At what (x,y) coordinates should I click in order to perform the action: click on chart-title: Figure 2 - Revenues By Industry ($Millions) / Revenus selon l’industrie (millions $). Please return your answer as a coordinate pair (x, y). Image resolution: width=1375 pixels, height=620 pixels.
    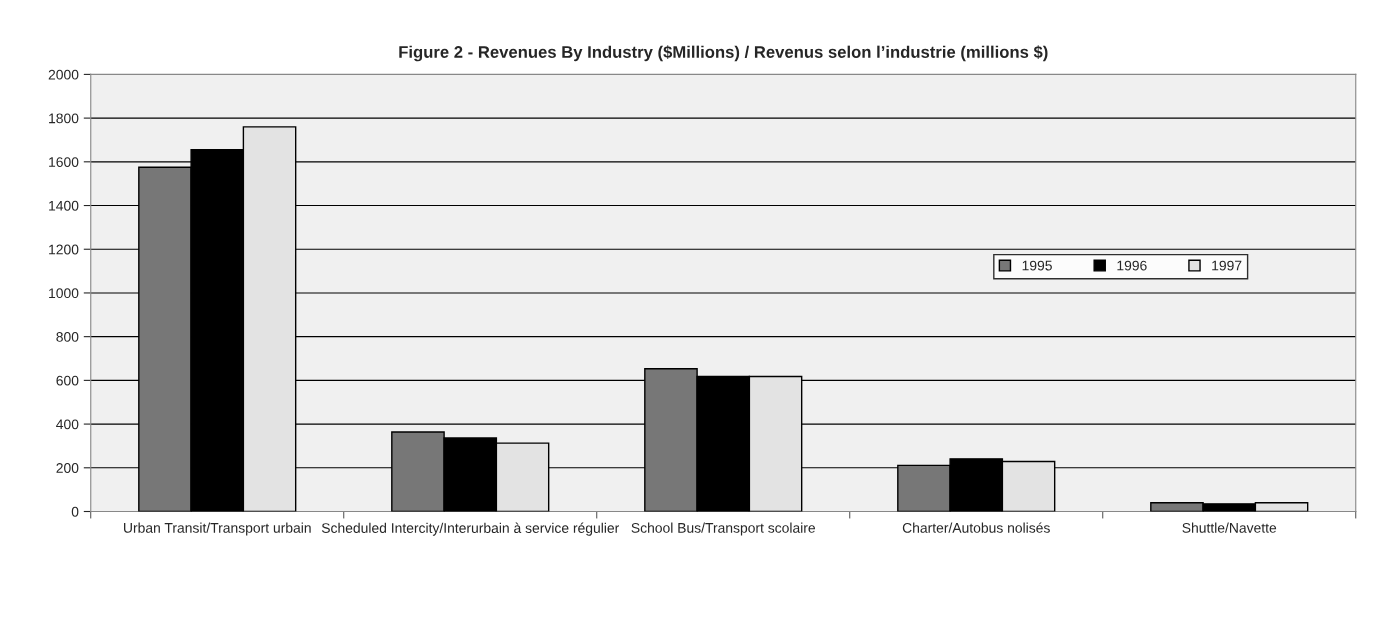
    Looking at the image, I should click on (723, 53).